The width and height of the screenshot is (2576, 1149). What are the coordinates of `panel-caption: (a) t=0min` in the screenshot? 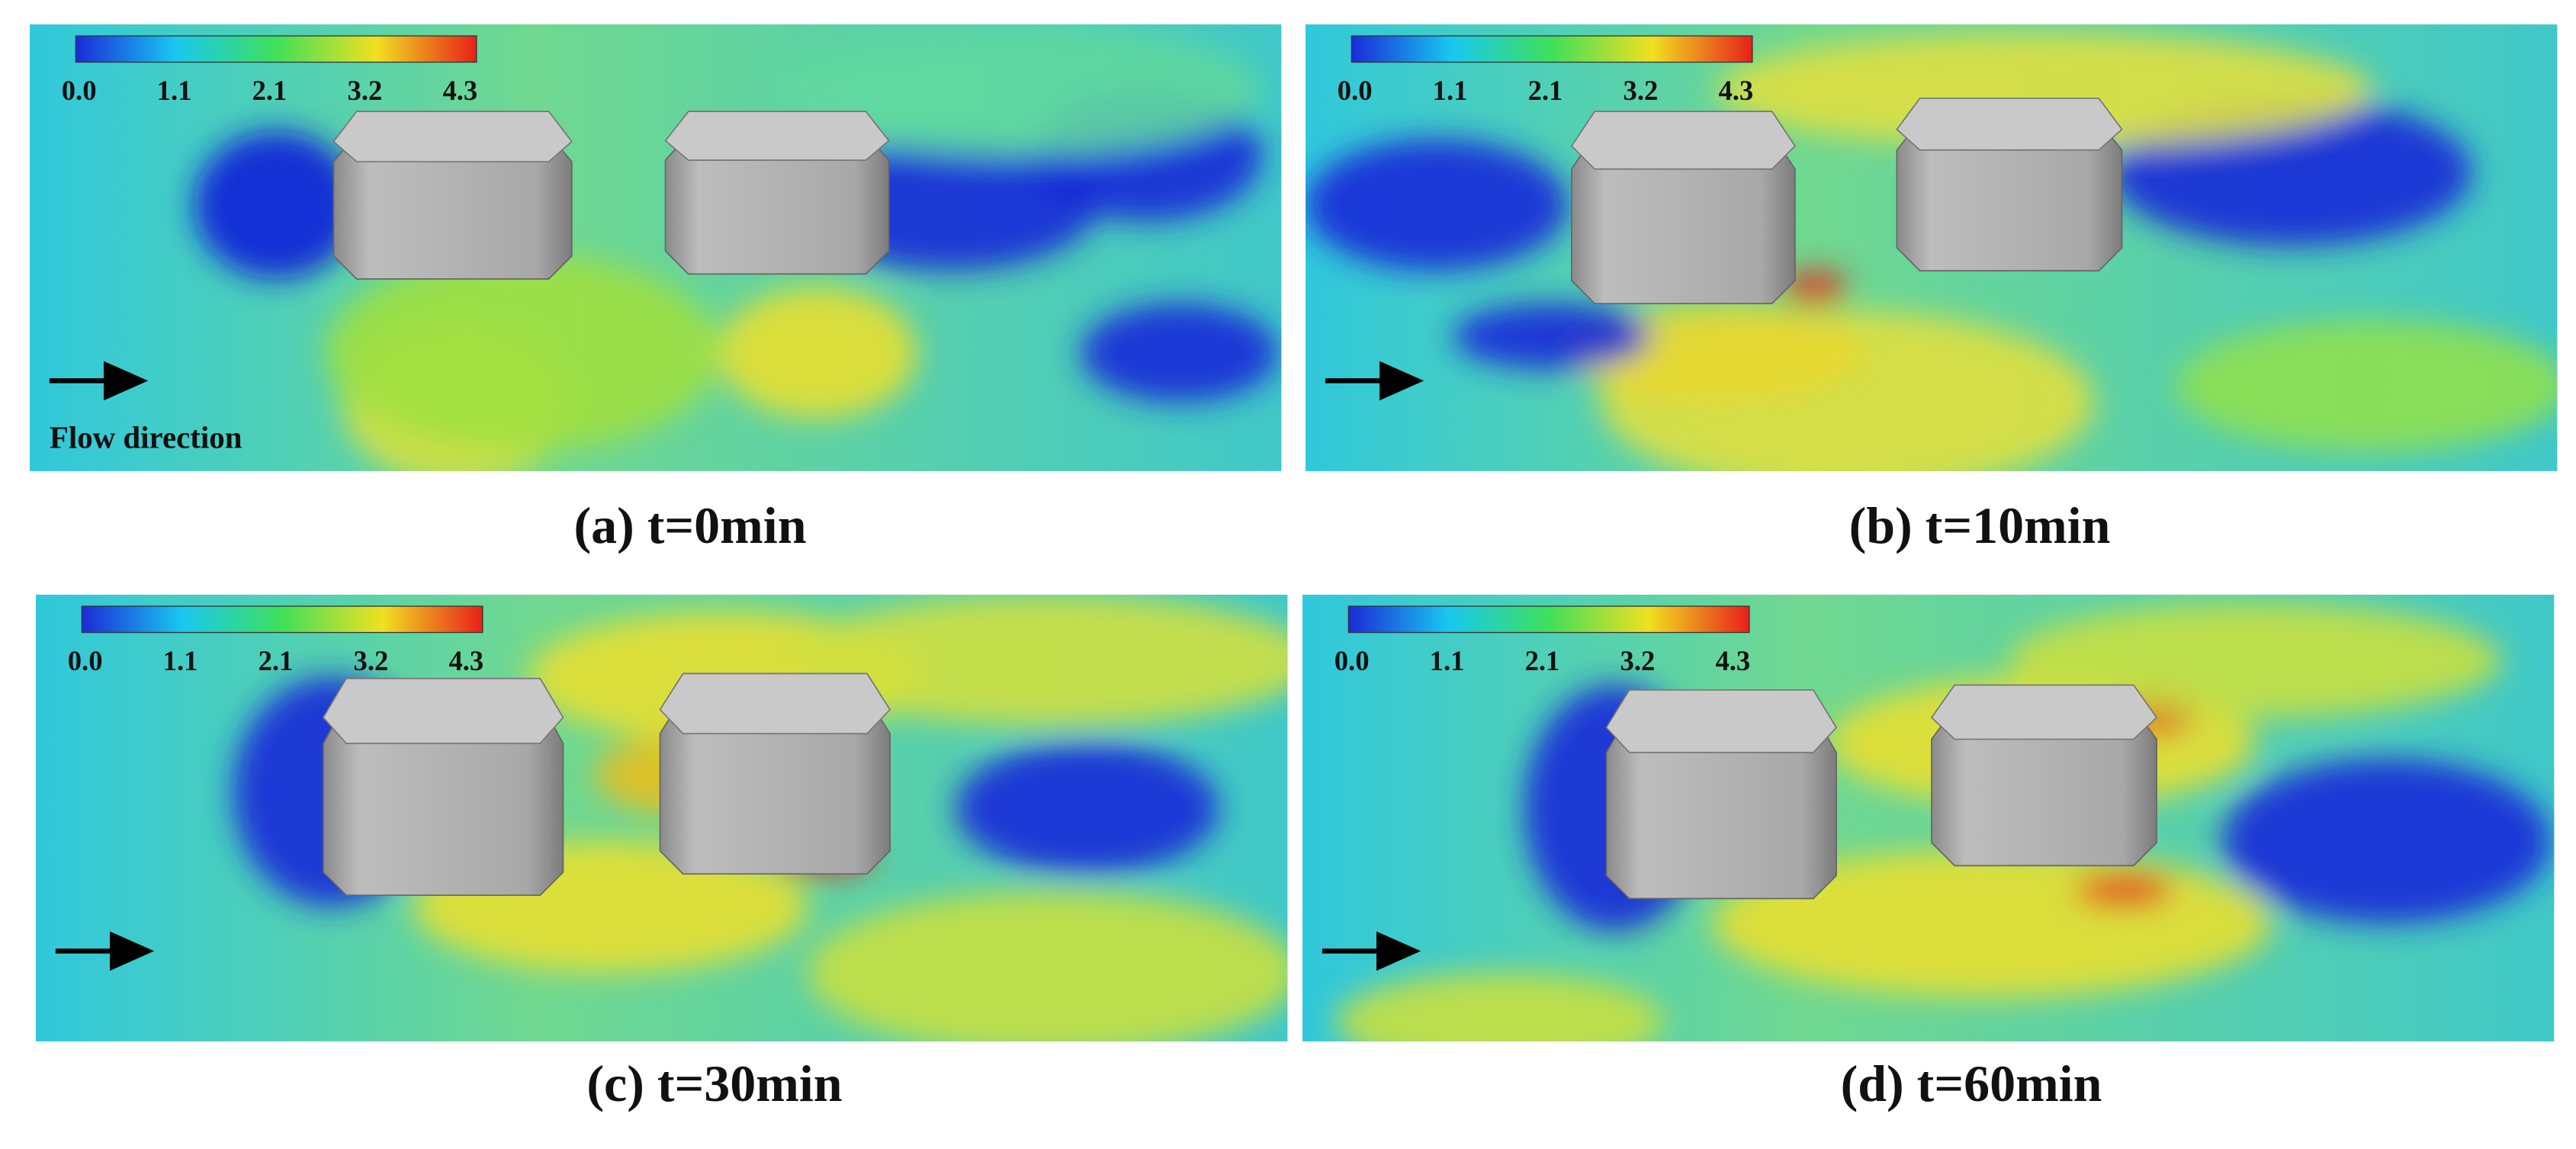 It's located at (689, 525).